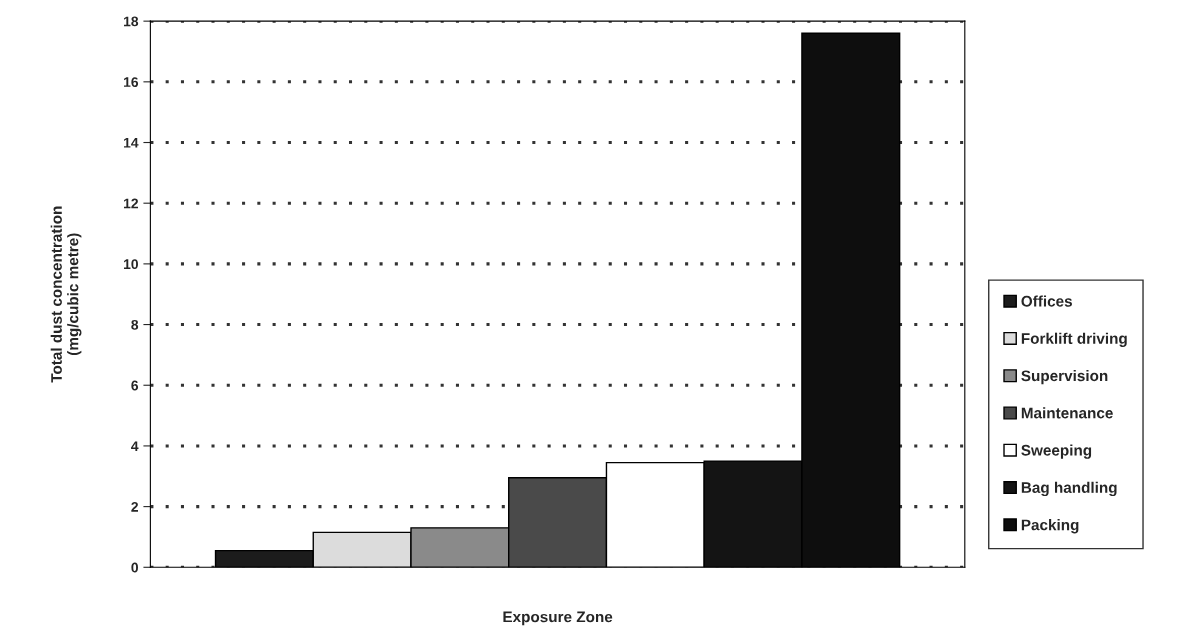  What do you see at coordinates (1056, 451) in the screenshot?
I see `legend-label: Sweeping` at bounding box center [1056, 451].